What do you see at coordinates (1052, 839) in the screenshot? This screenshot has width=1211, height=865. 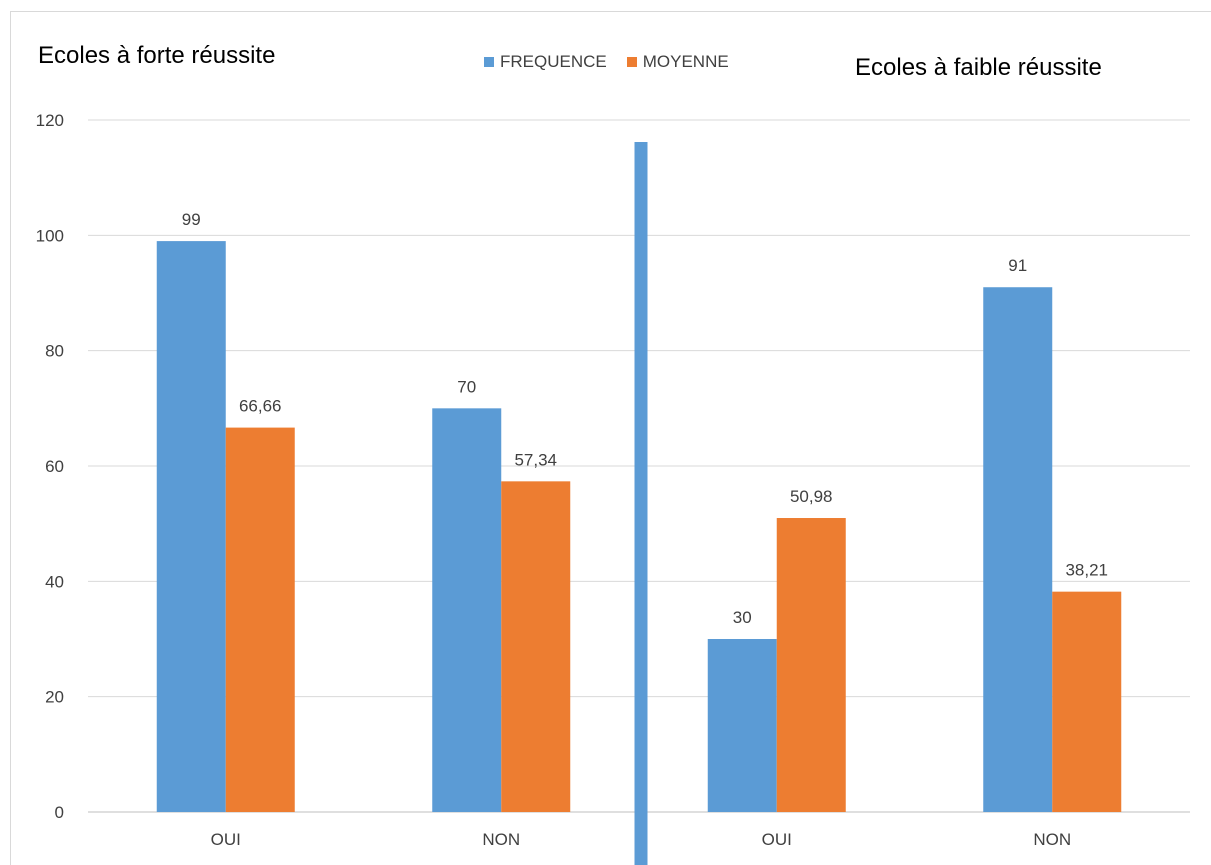 I see `x-tick-label-4: NON` at bounding box center [1052, 839].